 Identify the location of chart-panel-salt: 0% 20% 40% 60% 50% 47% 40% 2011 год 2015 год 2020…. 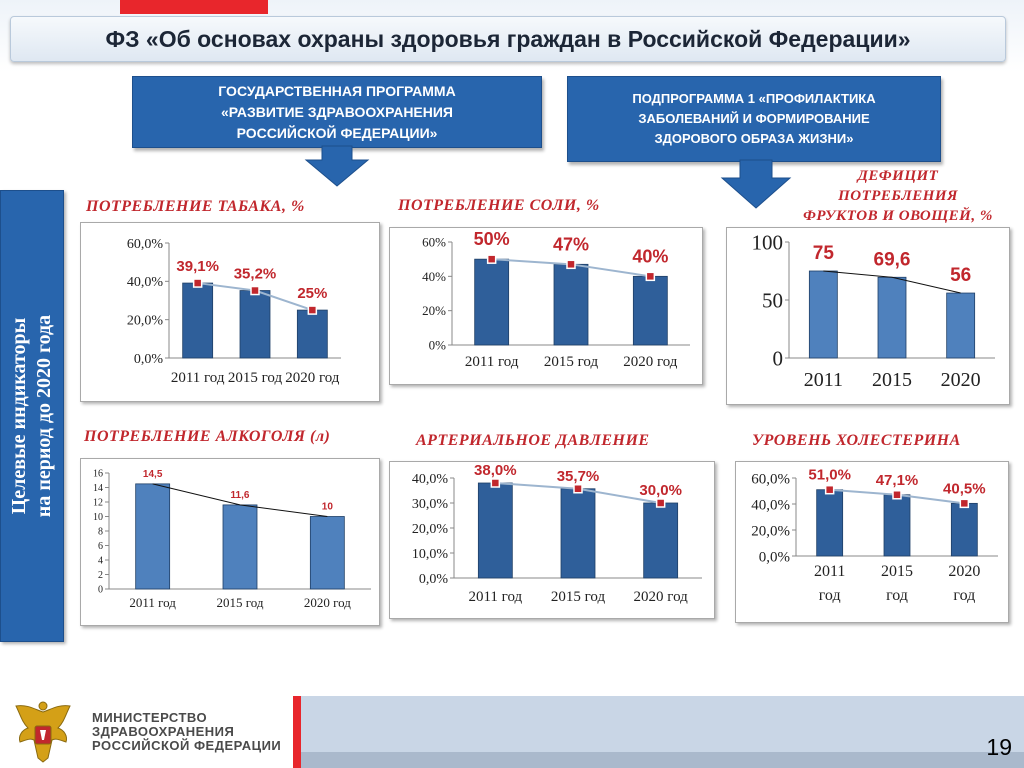
(546, 306).